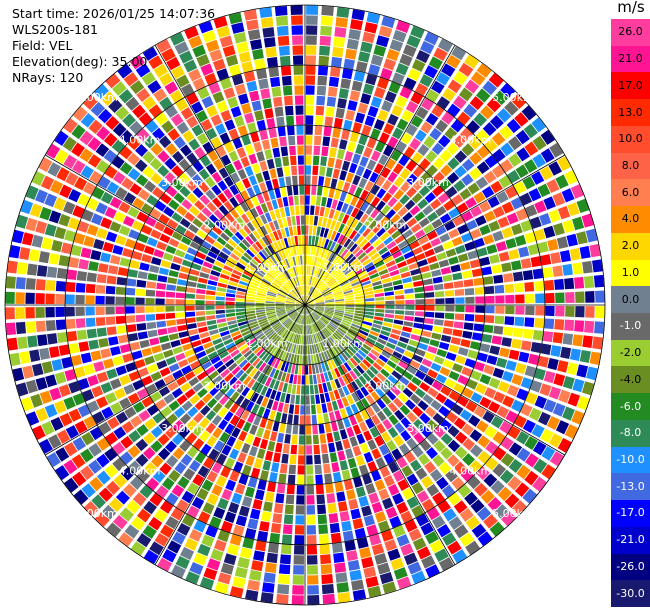  What do you see at coordinates (630, 112) in the screenshot?
I see `colorbar-tick-label: 13.0` at bounding box center [630, 112].